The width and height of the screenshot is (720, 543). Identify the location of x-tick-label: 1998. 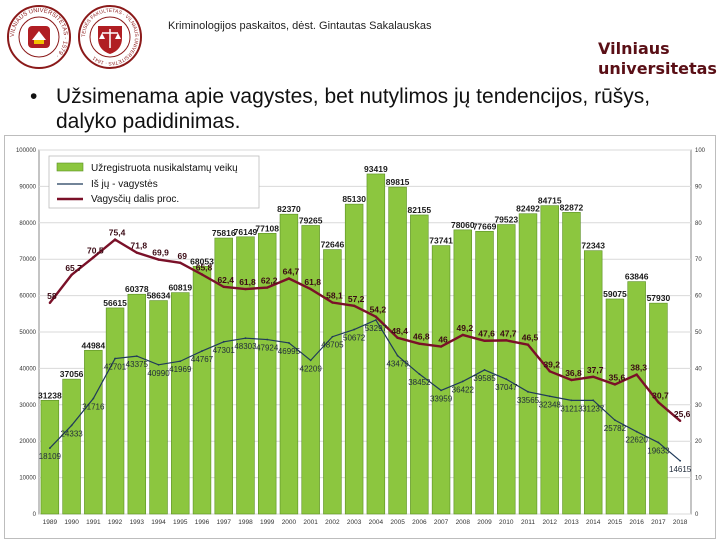
(245, 522).